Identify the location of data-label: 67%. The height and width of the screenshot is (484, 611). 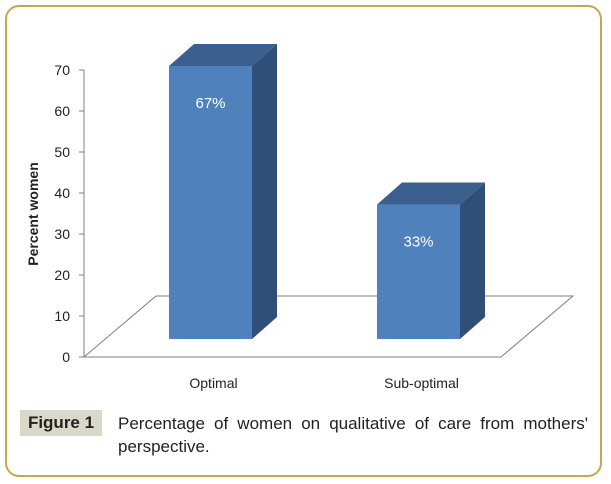
(210, 103).